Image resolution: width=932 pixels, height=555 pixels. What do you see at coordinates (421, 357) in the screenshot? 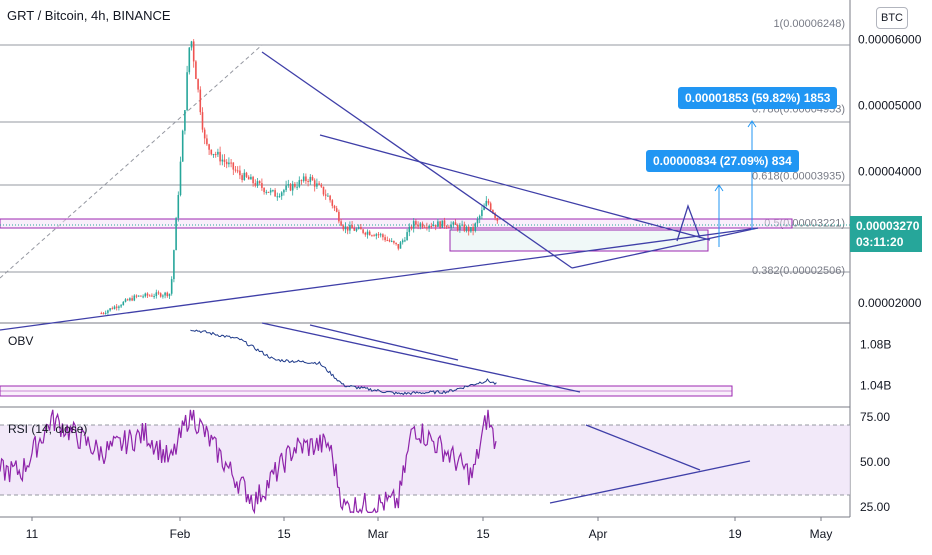
I see `obv-trendlines` at bounding box center [421, 357].